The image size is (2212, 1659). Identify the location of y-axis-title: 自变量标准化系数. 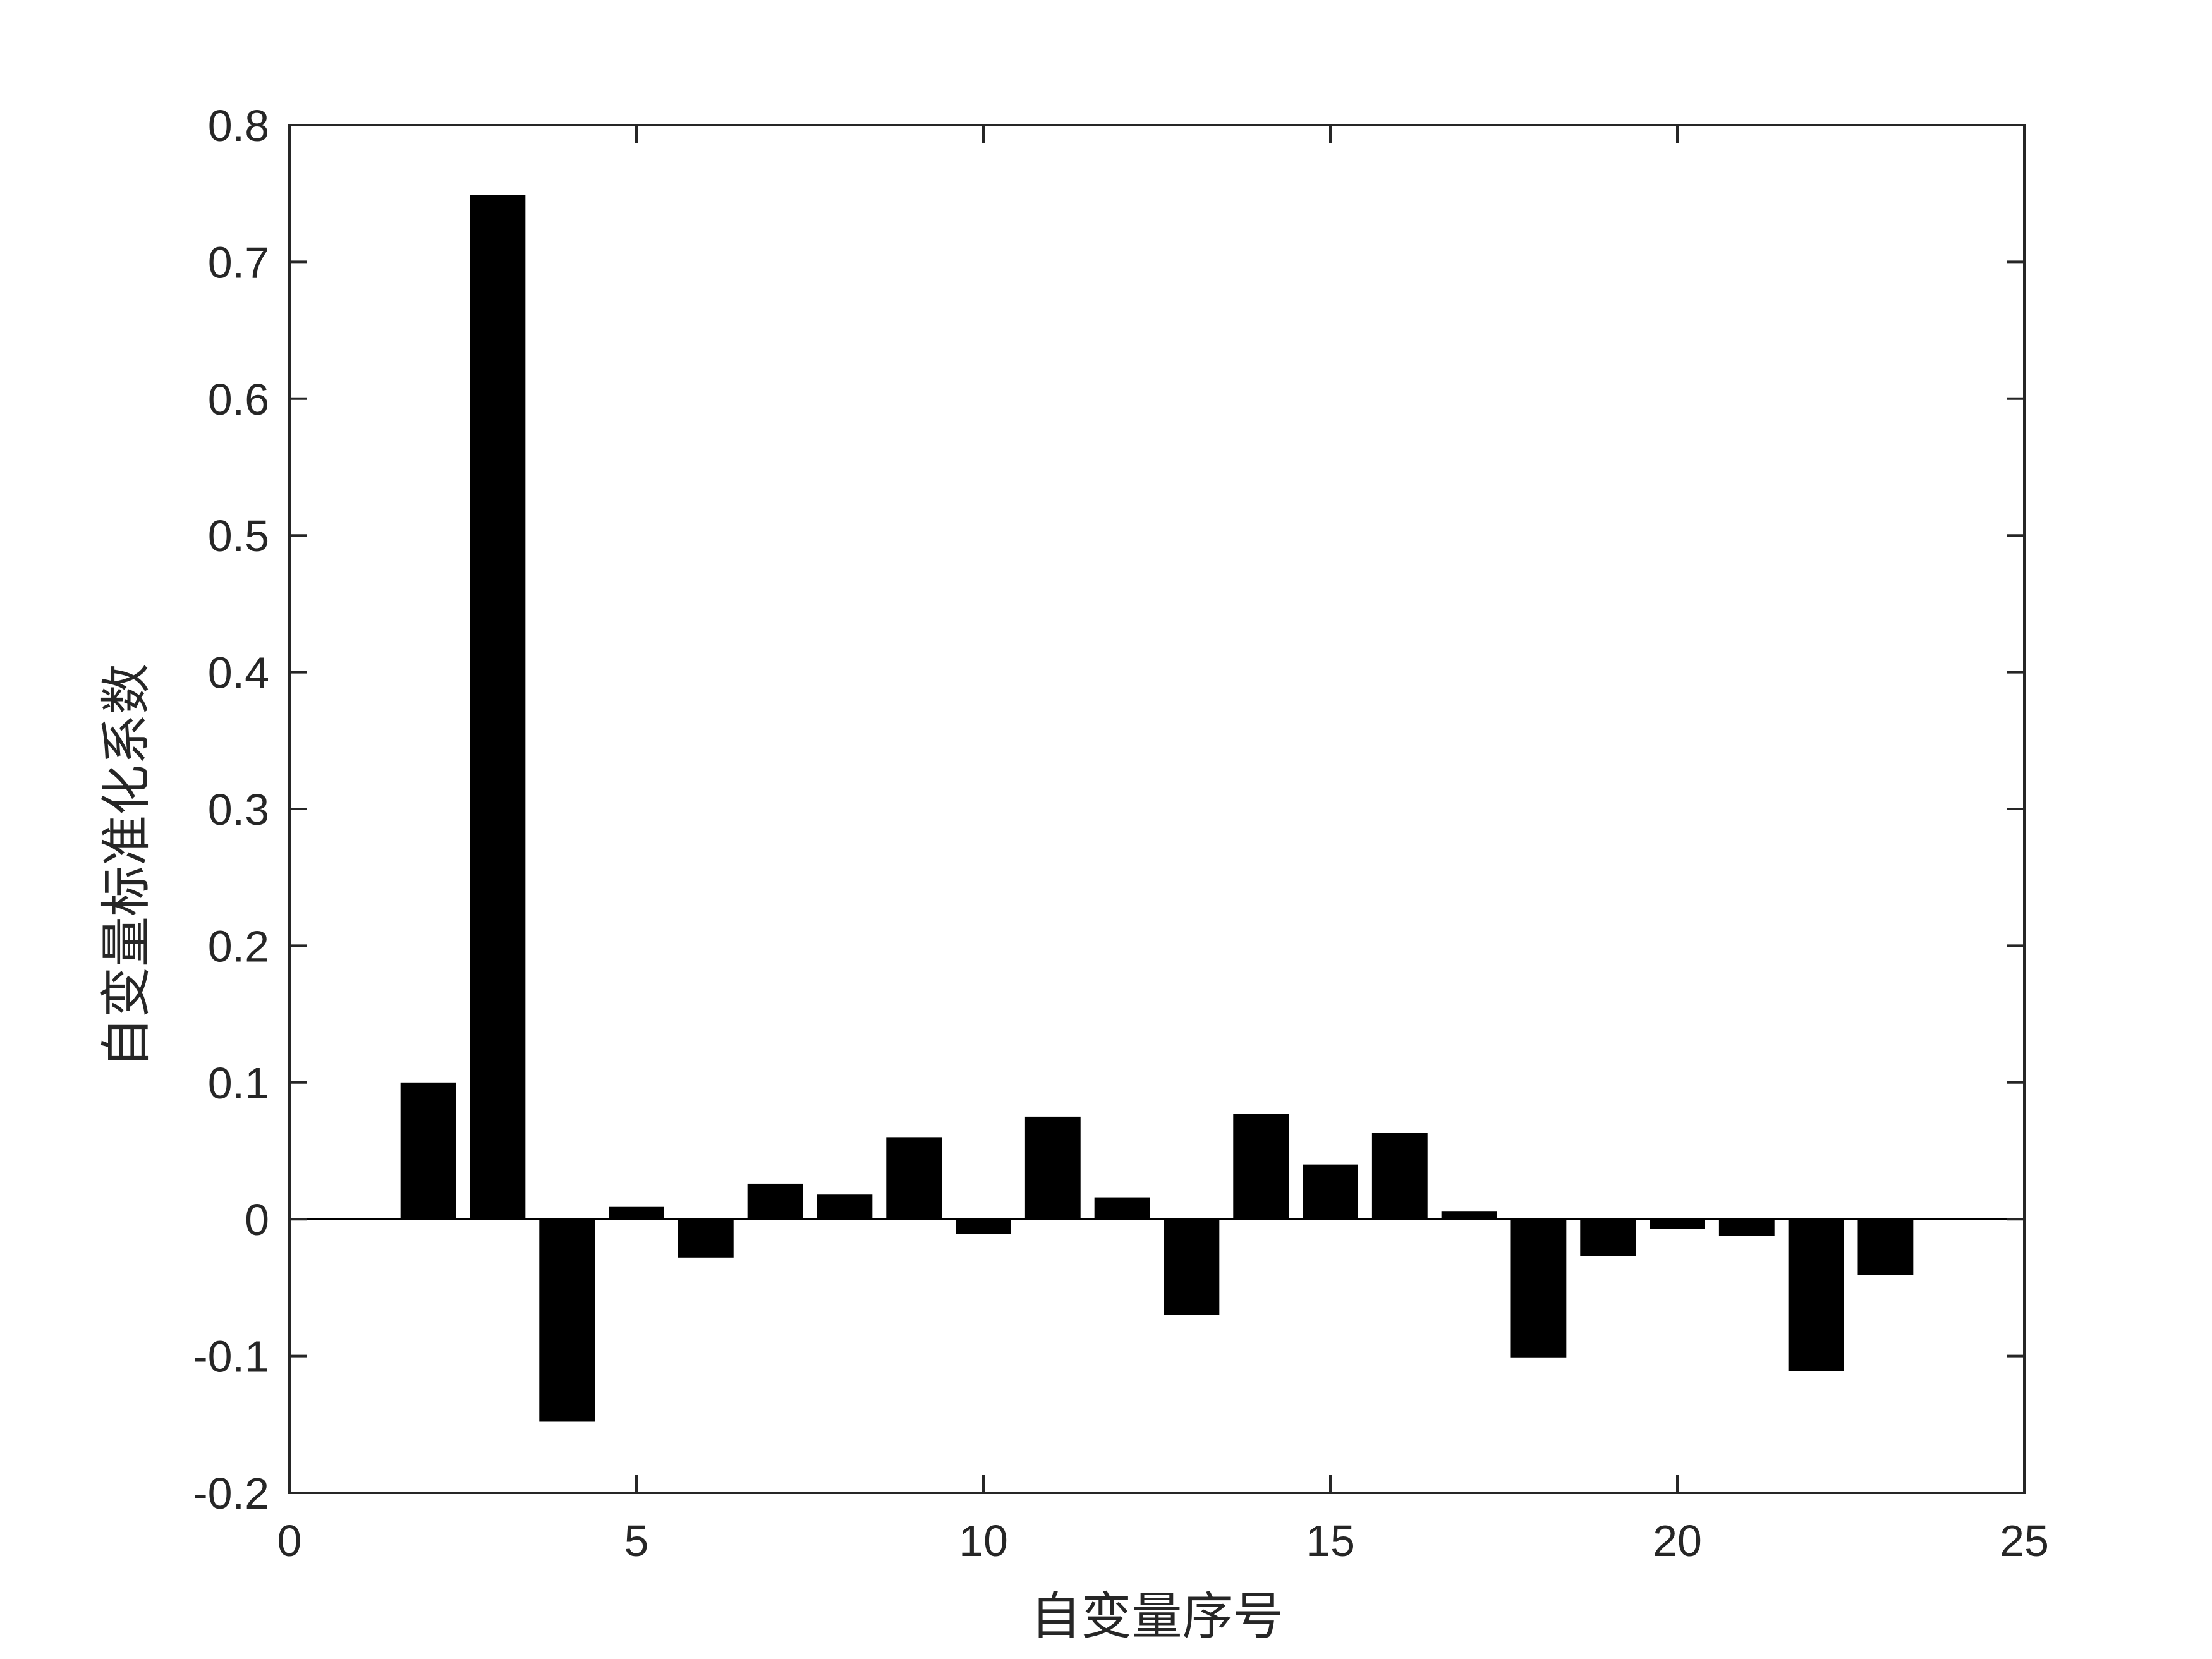
(126, 866).